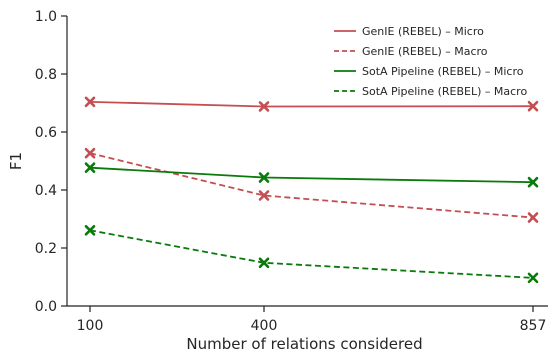  I want to click on y-axis: 0.0 0.2 0.4 0.6 0.8 1.0, so click(51, 162).